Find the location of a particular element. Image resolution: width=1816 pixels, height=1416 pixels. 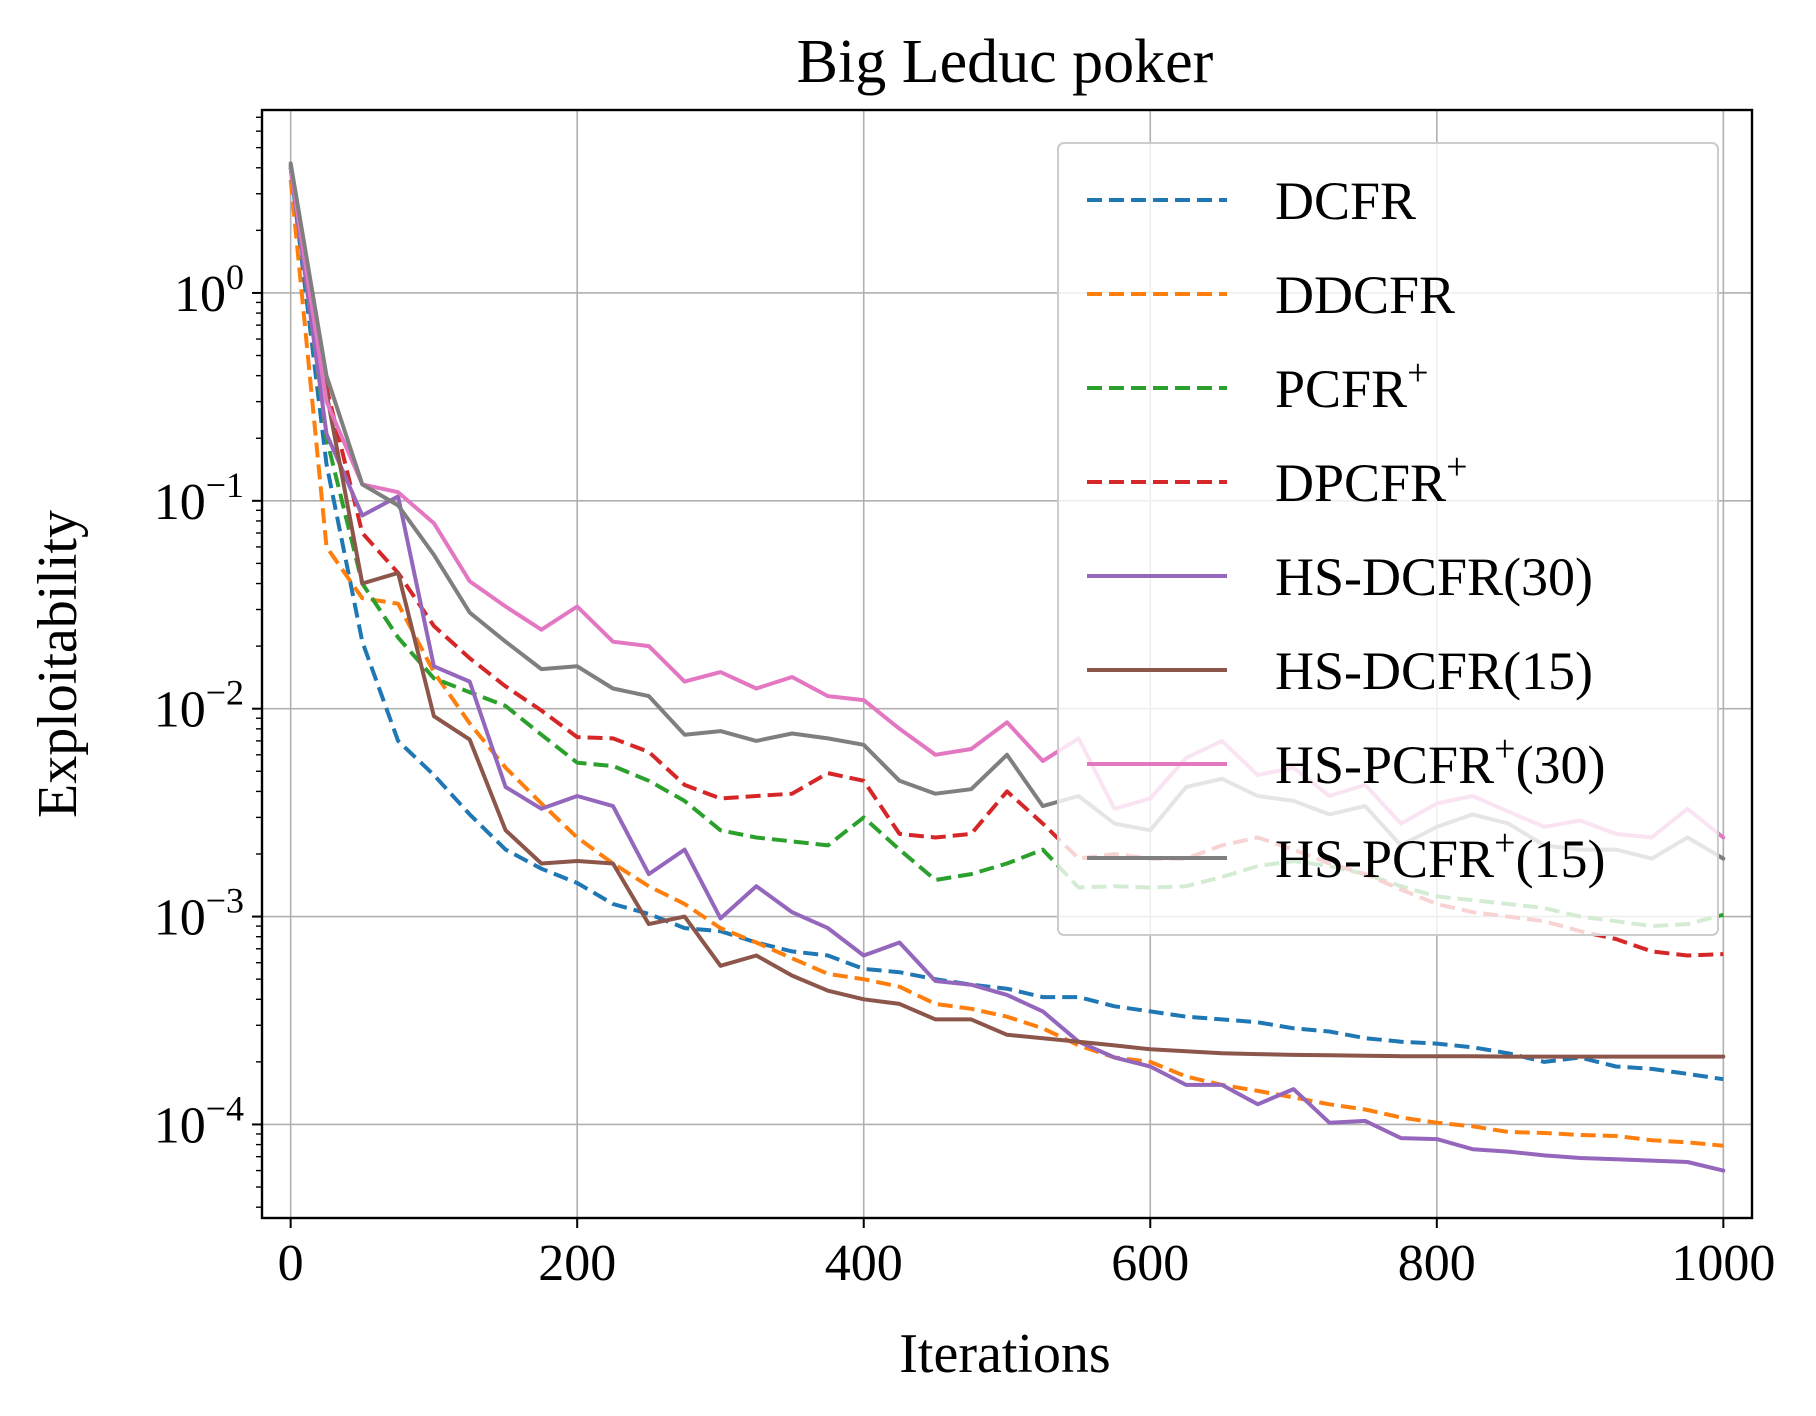

legend-label-dpcfr-plus: DPCFR+ is located at coordinates (1371, 479).